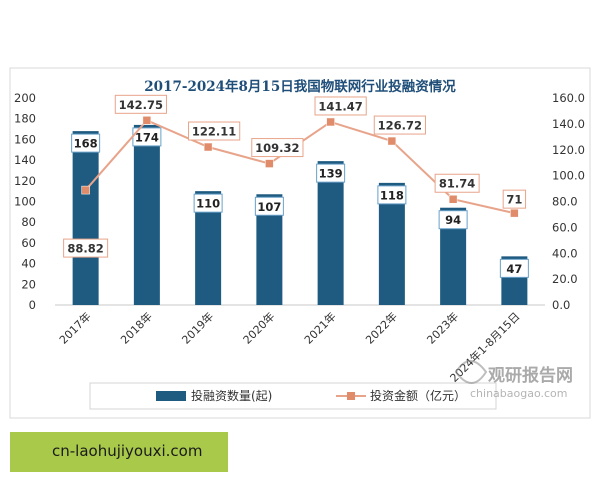  What do you see at coordinates (561, 305) in the screenshot?
I see `y-right-tick-label: 0.0` at bounding box center [561, 305].